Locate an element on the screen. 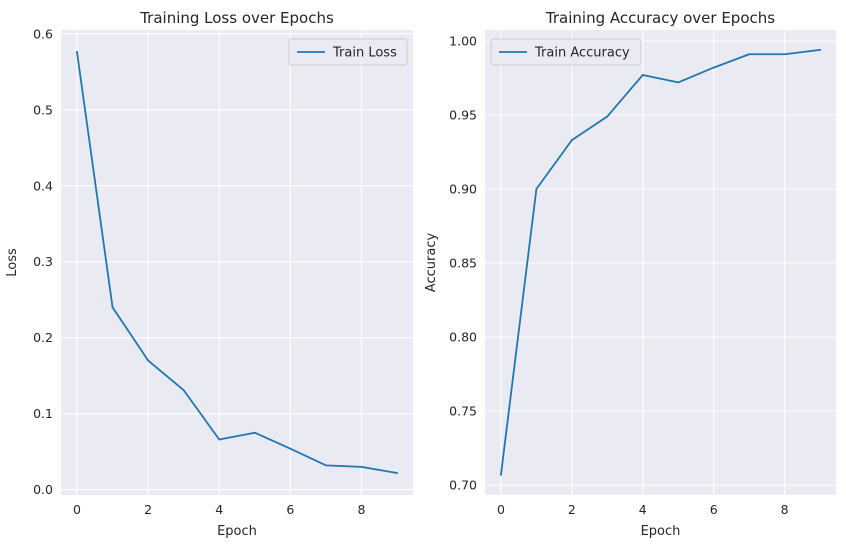 Image resolution: width=846 pixels, height=547 pixels. chart-title: Training Loss over Epochs is located at coordinates (236, 18).